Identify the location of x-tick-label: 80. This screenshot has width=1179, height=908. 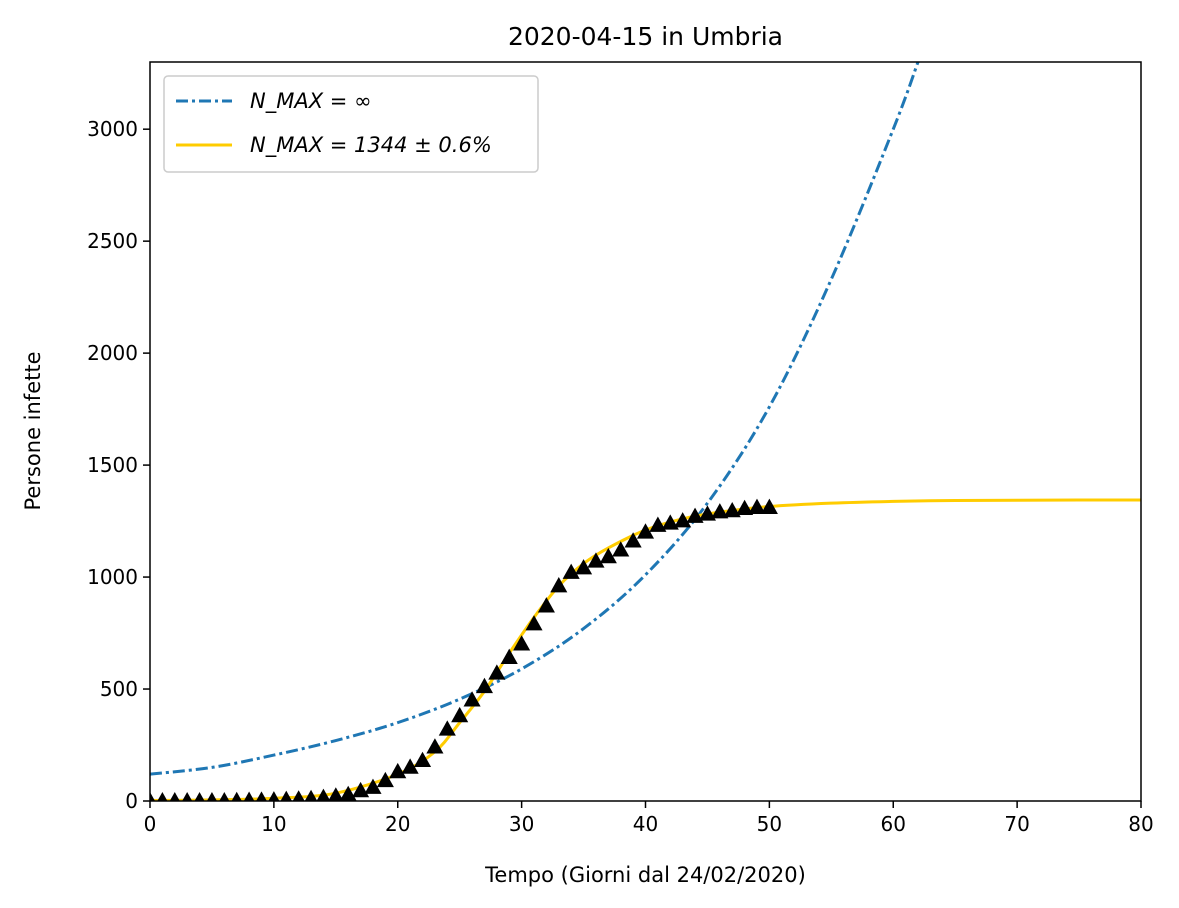
(1140, 824).